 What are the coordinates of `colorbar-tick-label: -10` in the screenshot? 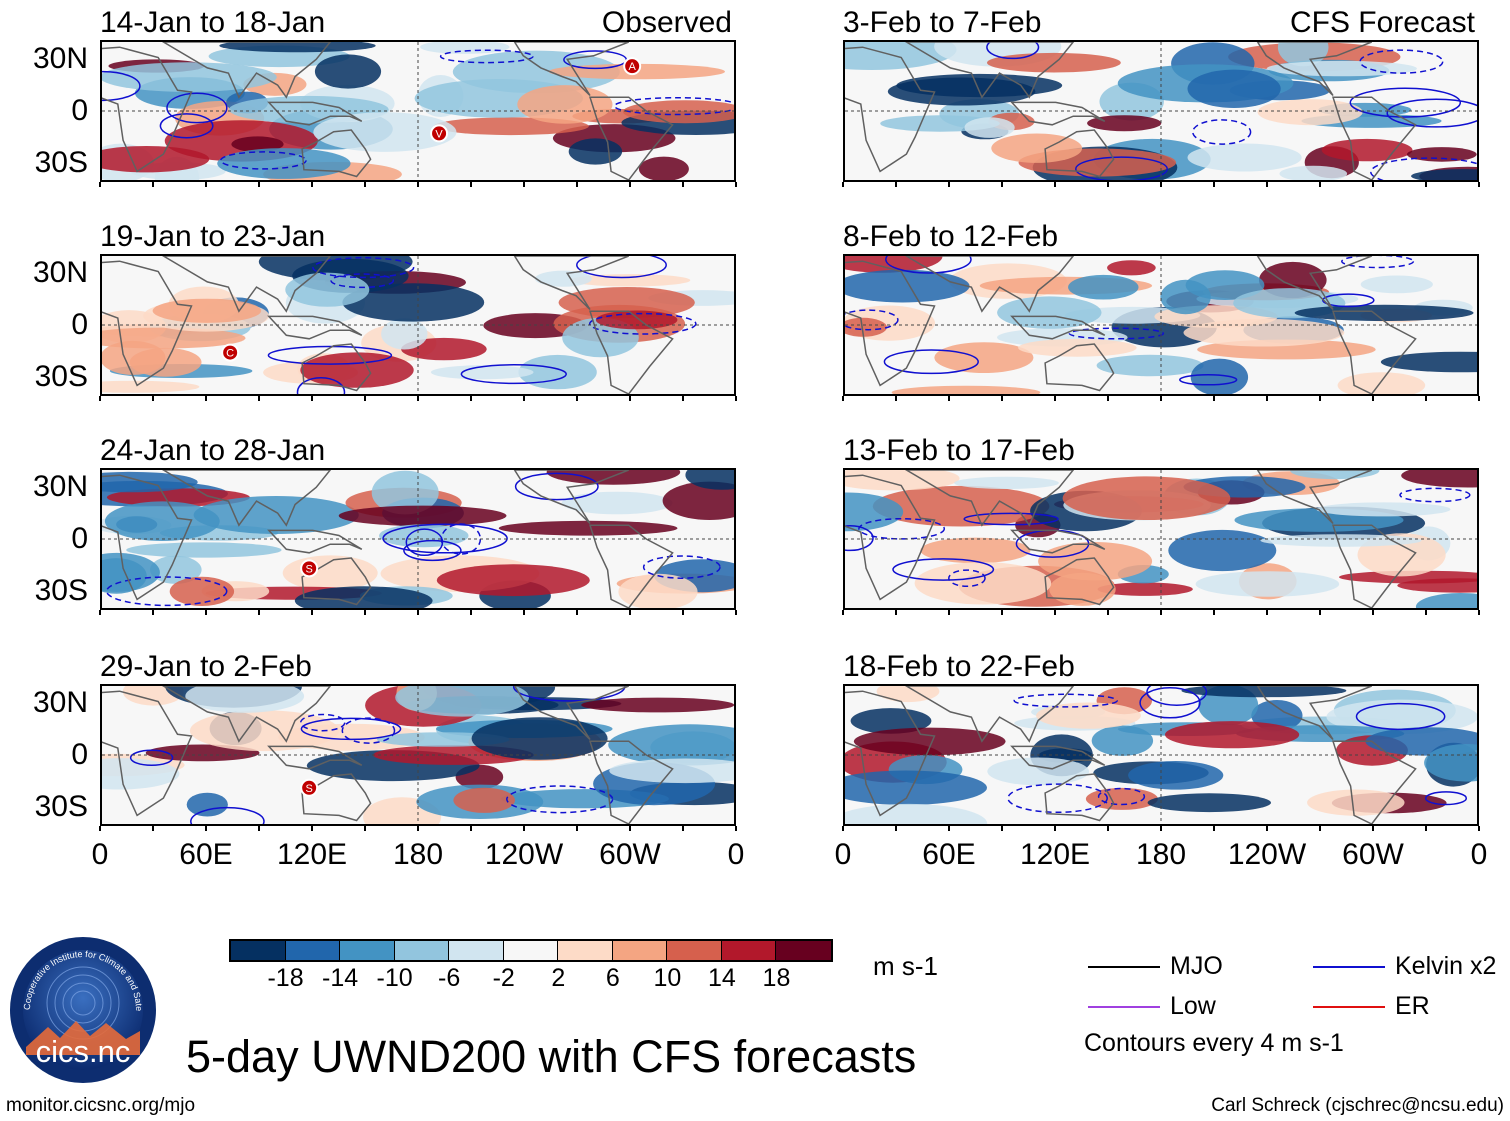 It's located at (394, 978).